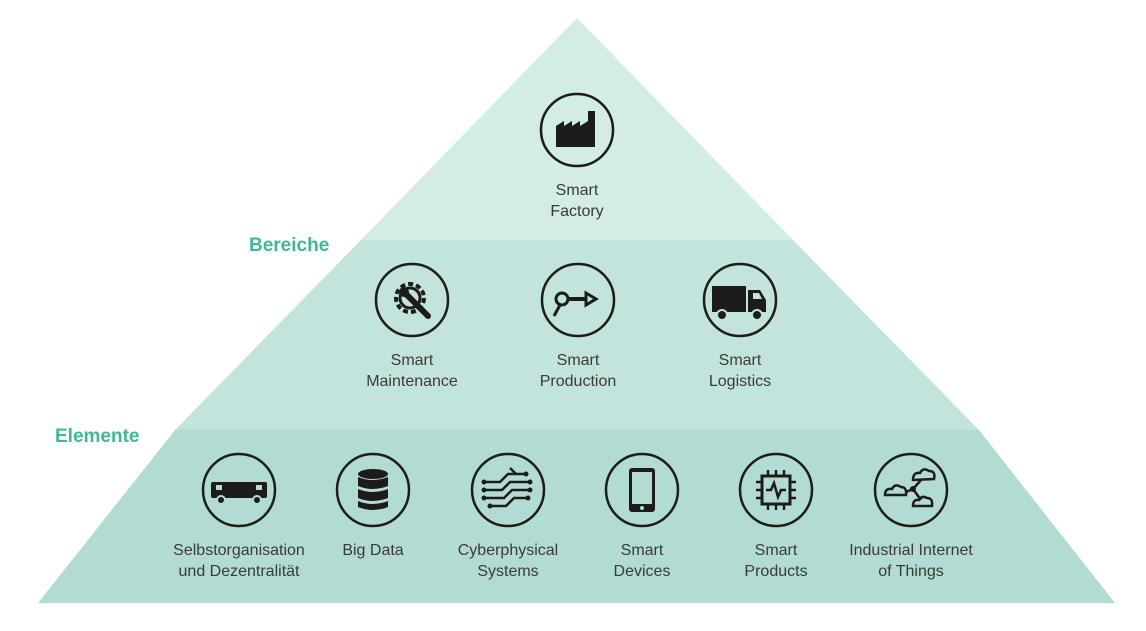 This screenshot has height=631, width=1146. What do you see at coordinates (508, 550) in the screenshot?
I see `node-label-line1: Cyberphysical` at bounding box center [508, 550].